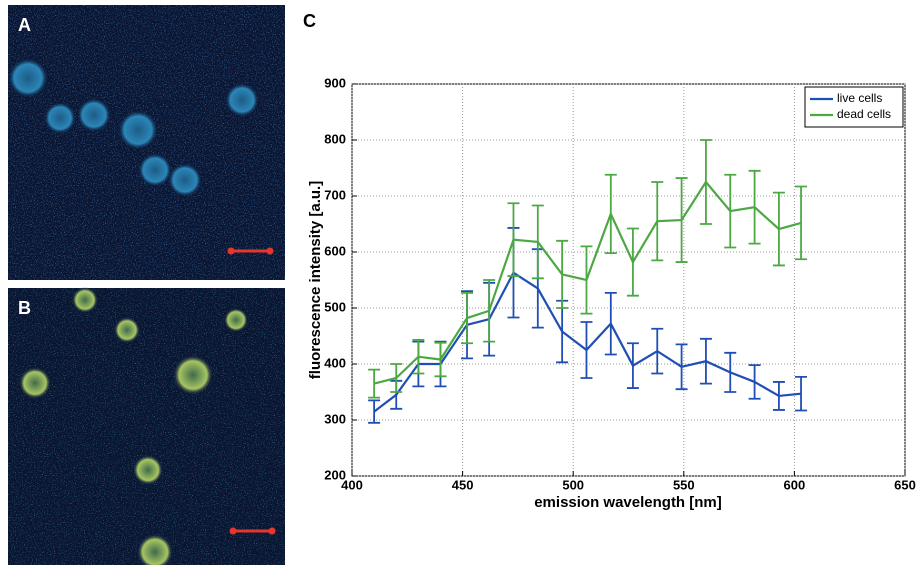 Image resolution: width=917 pixels, height=570 pixels. What do you see at coordinates (146, 142) in the screenshot?
I see `image-a: A` at bounding box center [146, 142].